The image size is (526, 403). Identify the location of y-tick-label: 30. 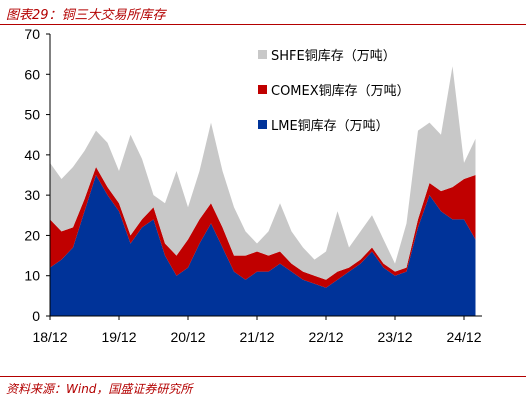
(32, 195).